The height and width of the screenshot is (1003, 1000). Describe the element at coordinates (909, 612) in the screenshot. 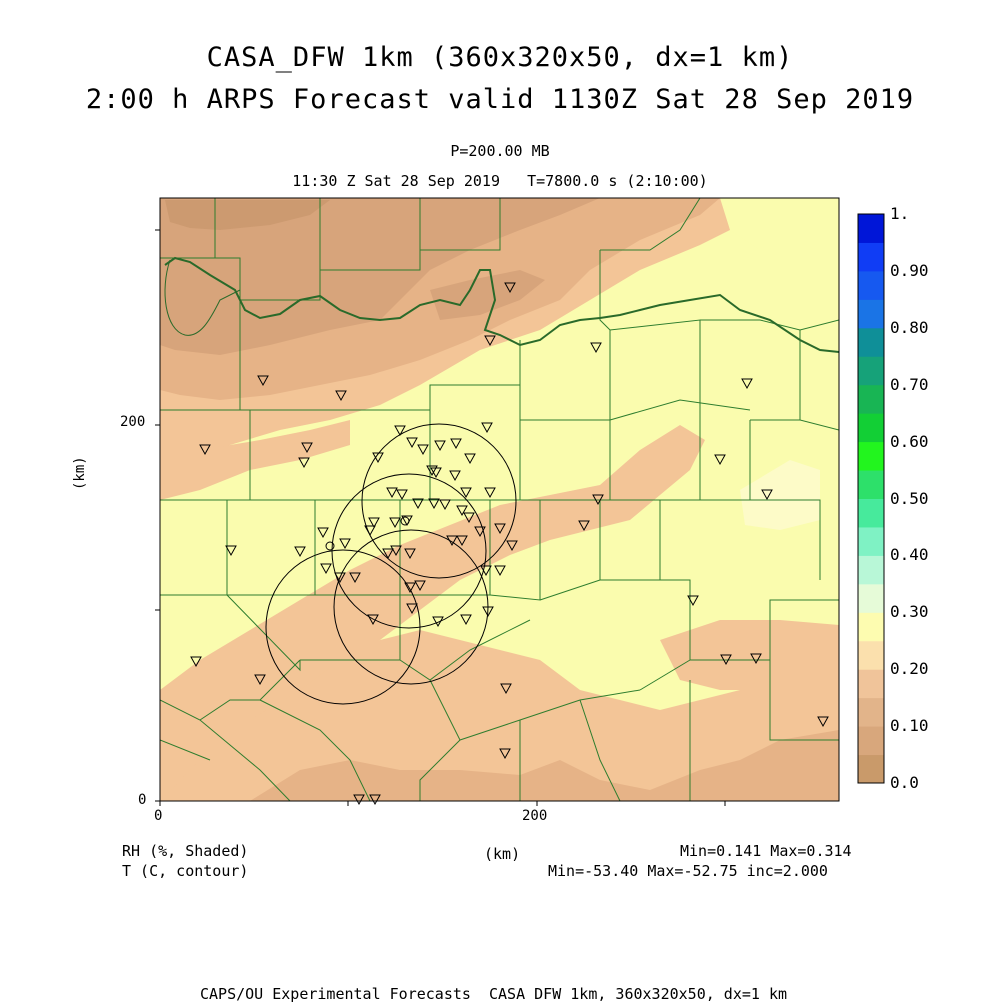

I see `colorbar-label: 0.30` at that location.